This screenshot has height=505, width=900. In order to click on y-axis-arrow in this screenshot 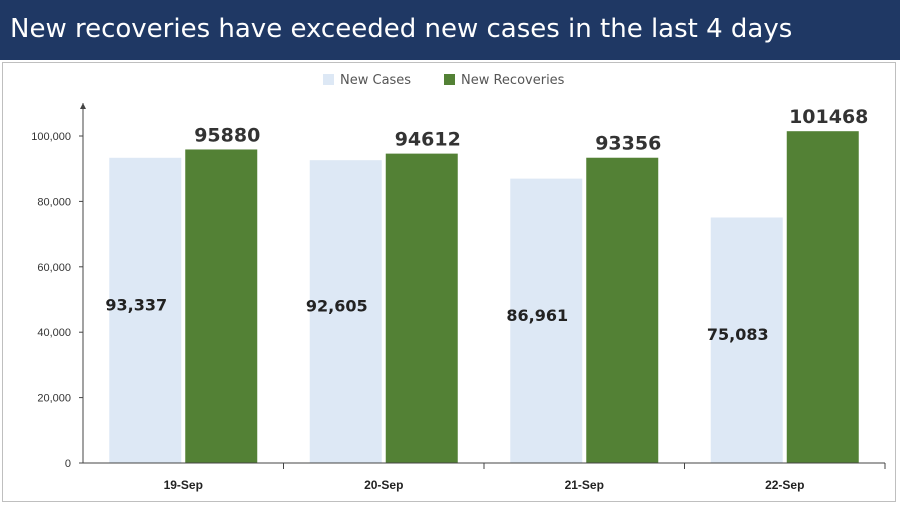, I will do `click(83, 106)`.